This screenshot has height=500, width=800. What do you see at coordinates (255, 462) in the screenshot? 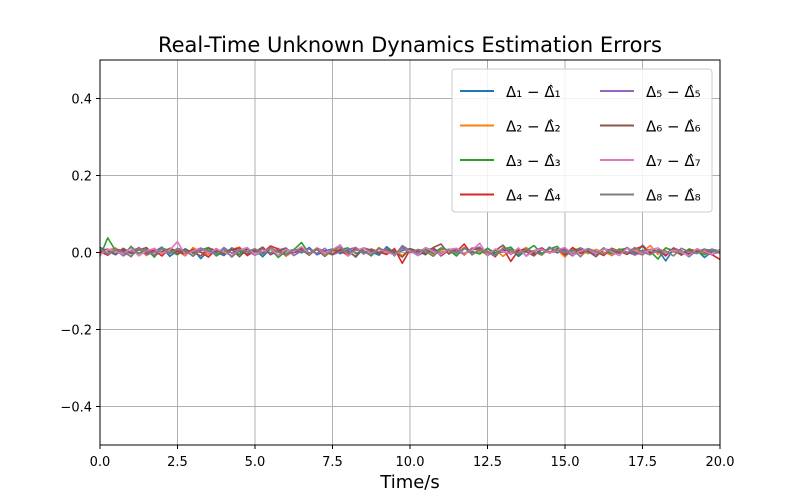
I see `x-tick-label: 5.0` at bounding box center [255, 462].